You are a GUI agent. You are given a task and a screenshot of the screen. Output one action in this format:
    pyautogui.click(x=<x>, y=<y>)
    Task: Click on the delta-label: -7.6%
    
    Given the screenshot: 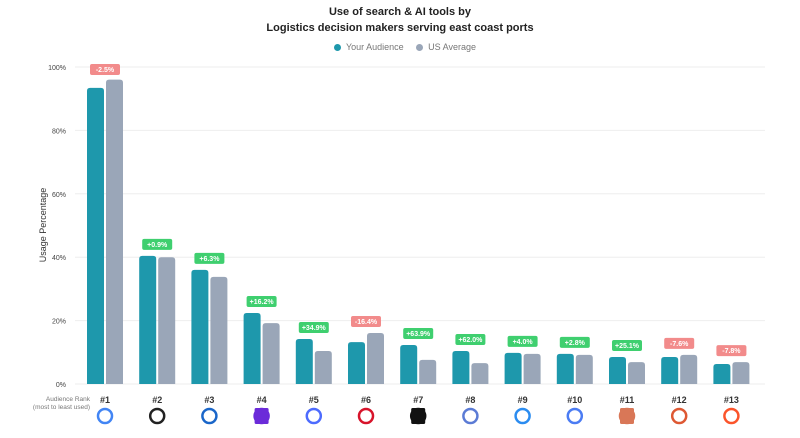 What is the action you would take?
    pyautogui.click(x=679, y=344)
    